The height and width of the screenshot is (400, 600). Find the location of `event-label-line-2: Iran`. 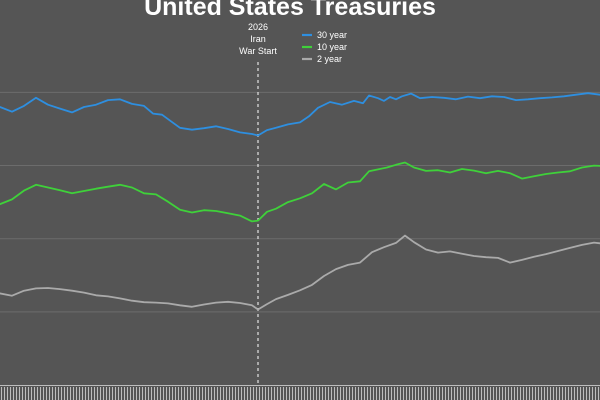

event-label-line-2: Iran is located at coordinates (258, 39).